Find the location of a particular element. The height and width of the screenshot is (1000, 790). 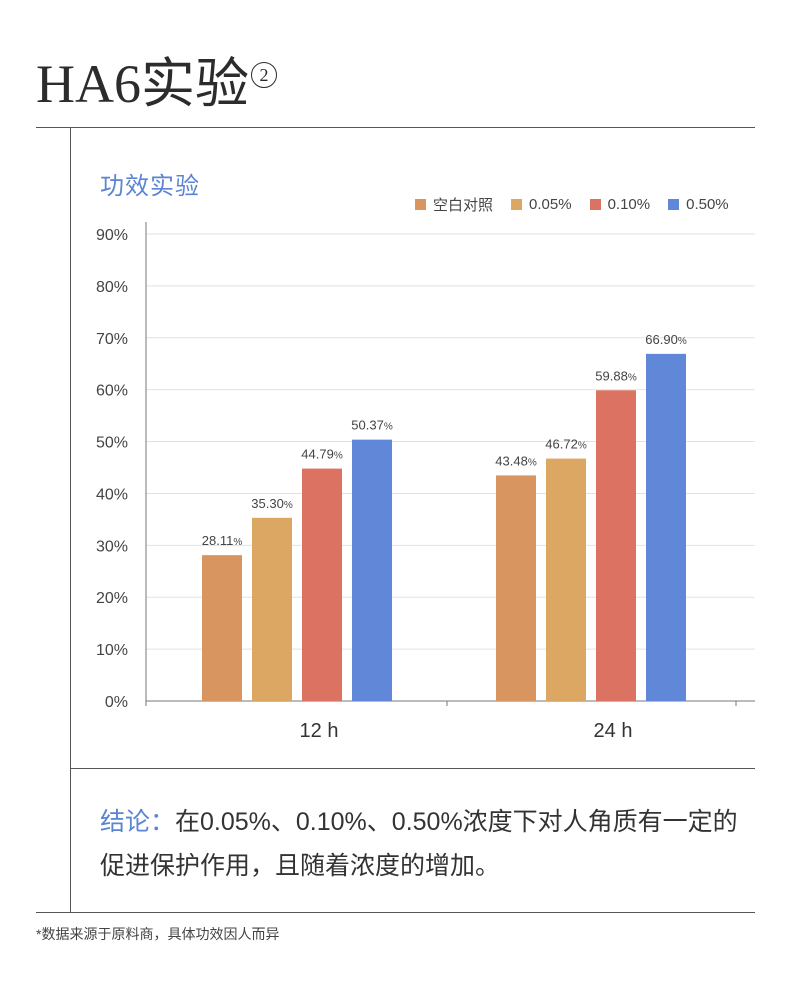

left-border is located at coordinates (70, 520).